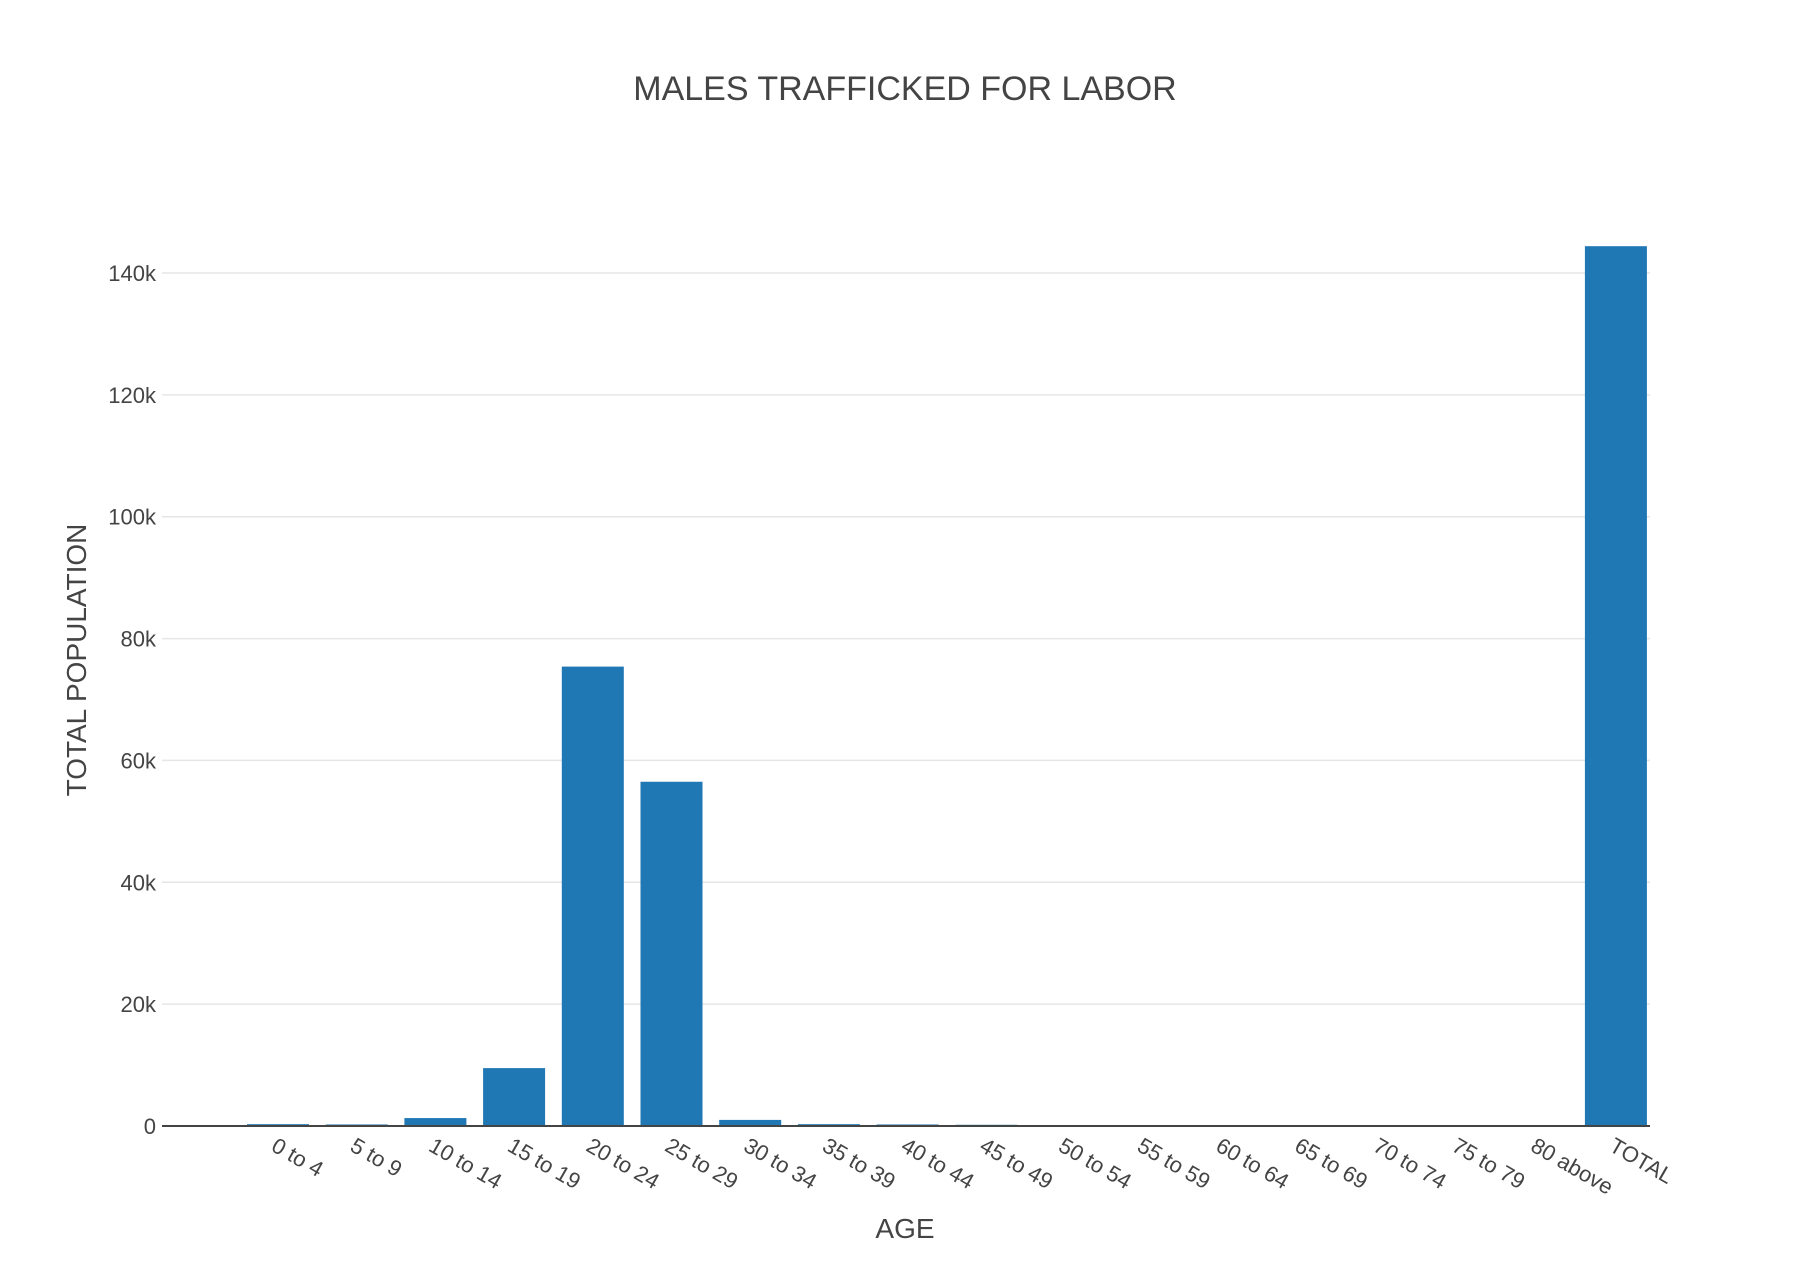  What do you see at coordinates (76, 660) in the screenshot?
I see `y-axis-title: TOTAL POPULATION` at bounding box center [76, 660].